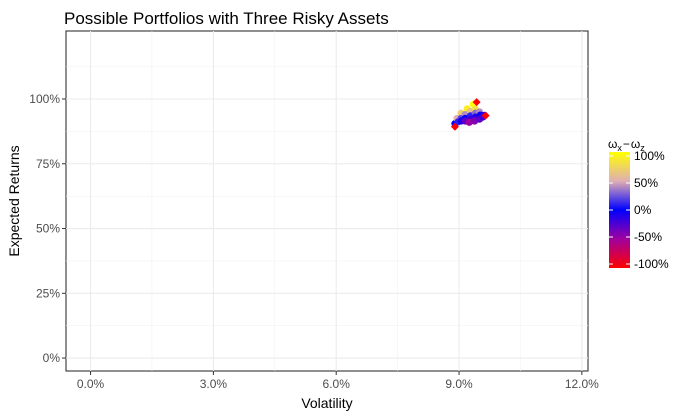  What do you see at coordinates (459, 384) in the screenshot?
I see `x-tick-label: 9.0%` at bounding box center [459, 384].